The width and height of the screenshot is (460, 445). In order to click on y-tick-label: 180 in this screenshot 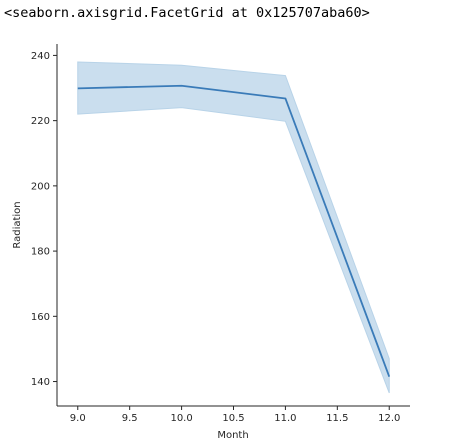, I will do `click(40, 252)`.